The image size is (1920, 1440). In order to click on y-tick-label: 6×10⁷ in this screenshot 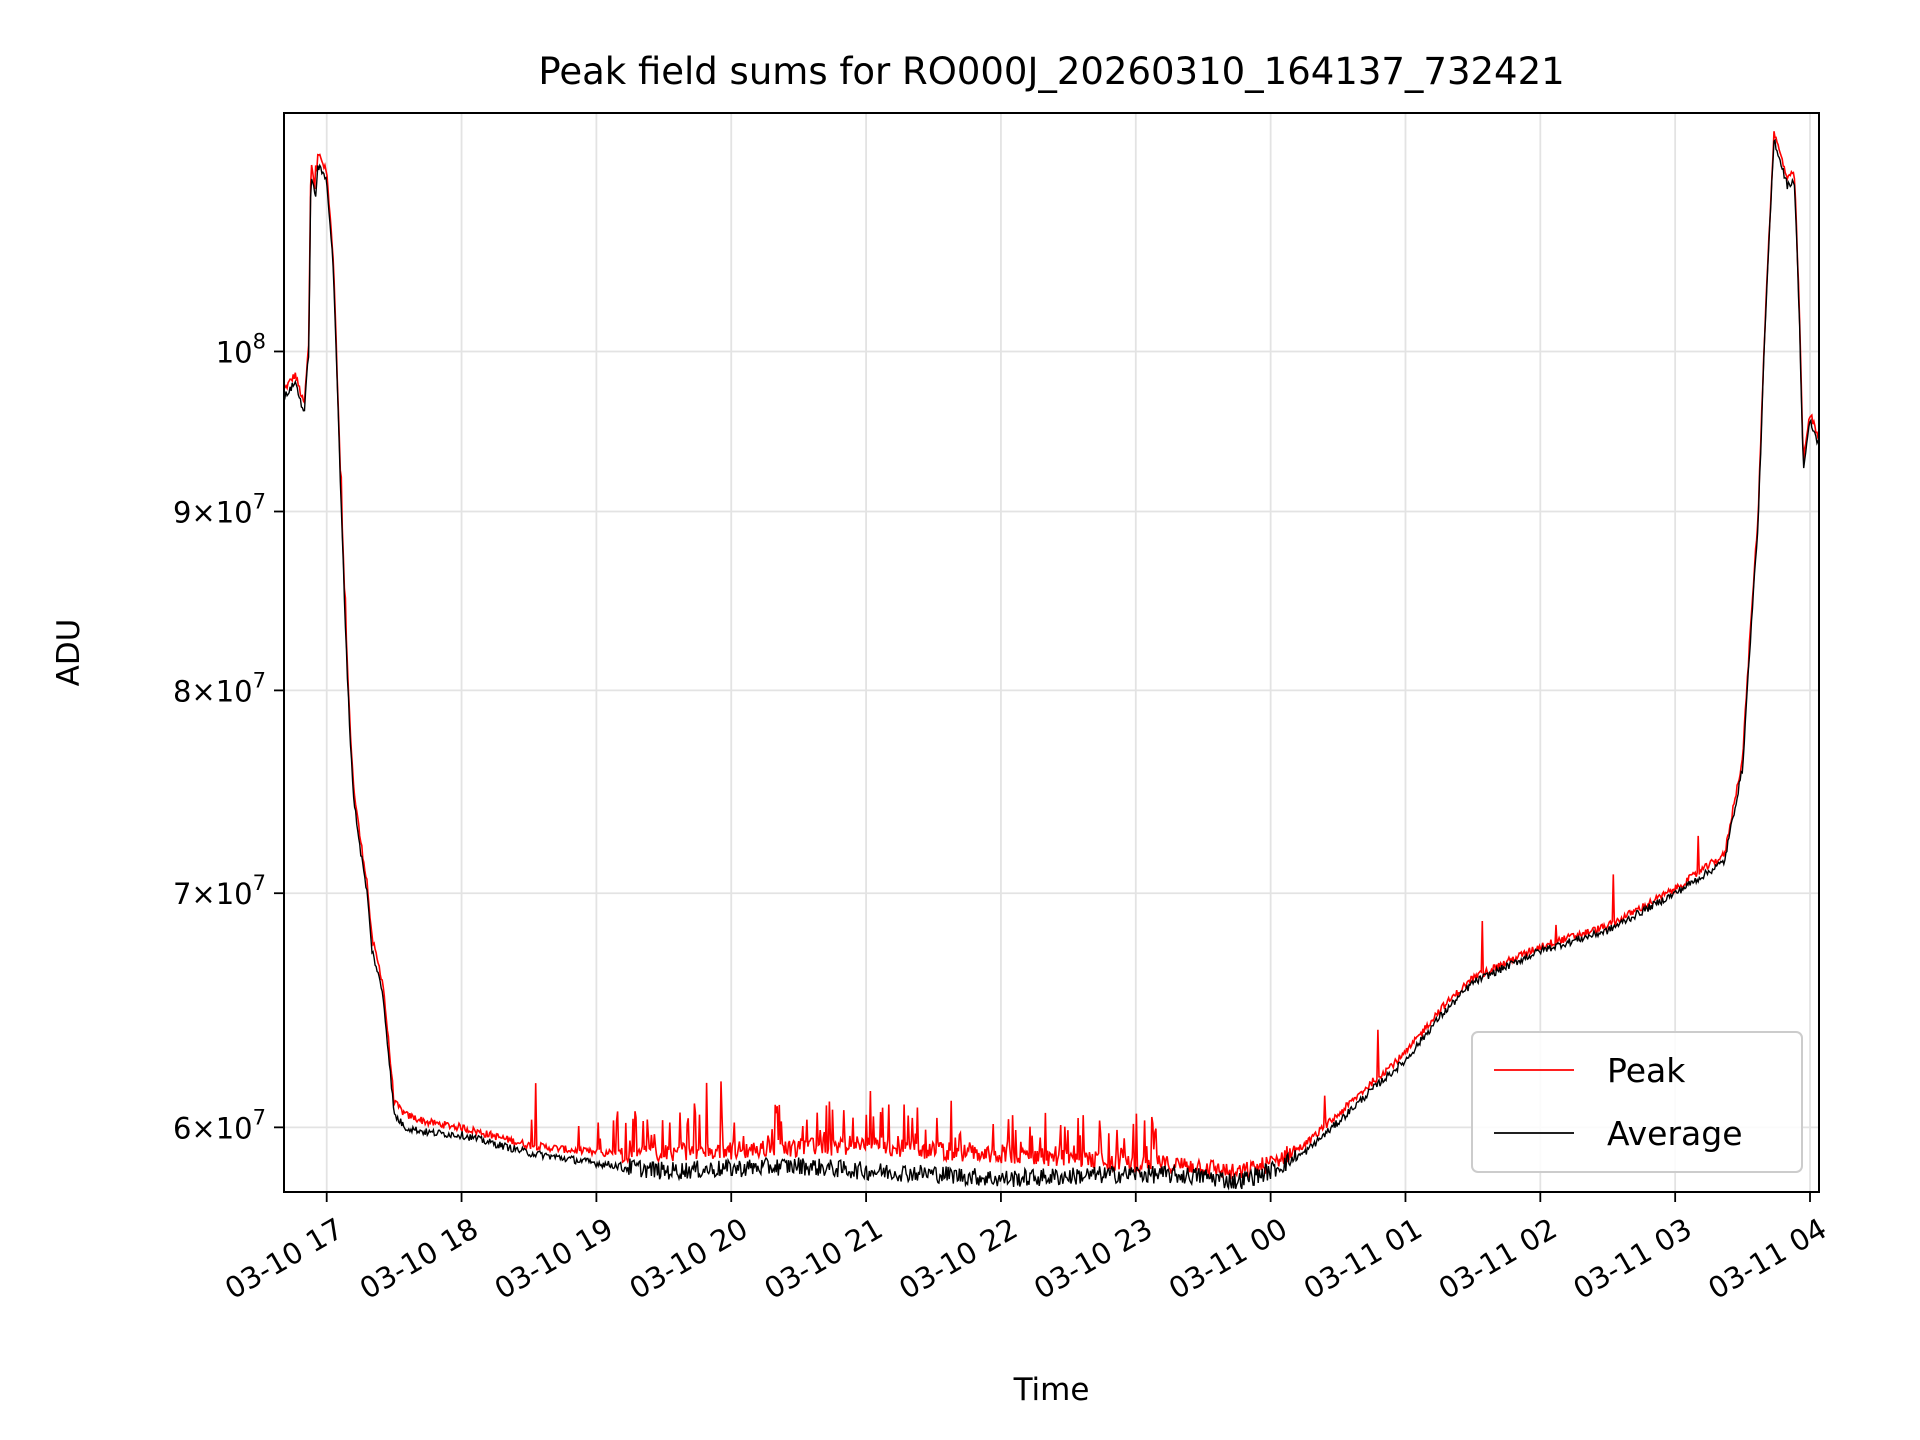, I will do `click(219, 1125)`.